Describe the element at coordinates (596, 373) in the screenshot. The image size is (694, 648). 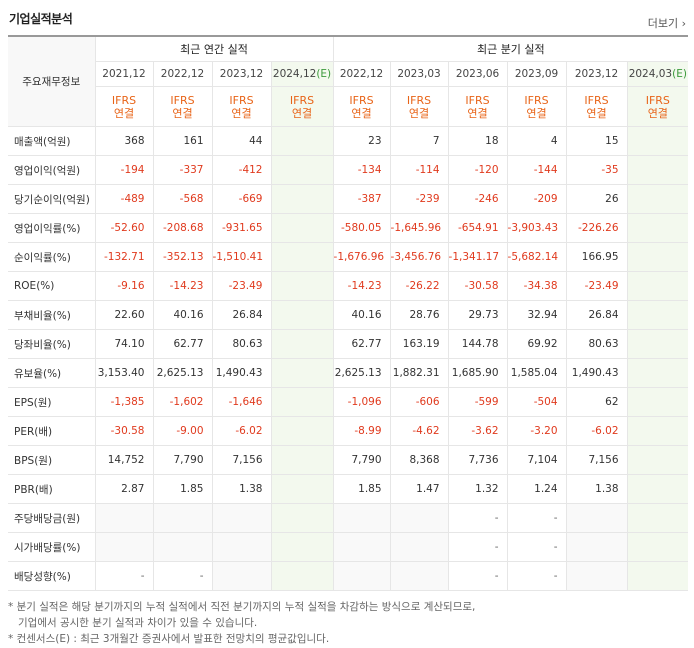
I see `value-cell: 1,490.43` at that location.